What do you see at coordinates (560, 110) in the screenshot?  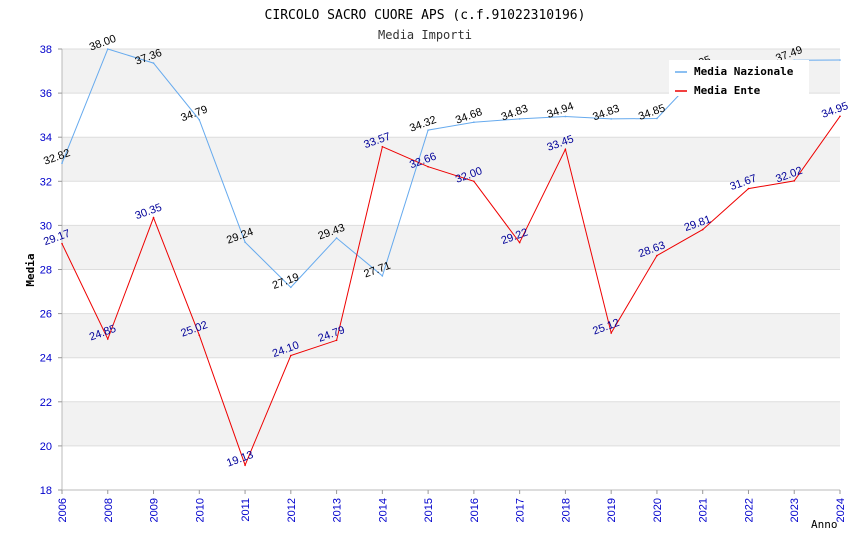 I see `data-label: 34.94` at bounding box center [560, 110].